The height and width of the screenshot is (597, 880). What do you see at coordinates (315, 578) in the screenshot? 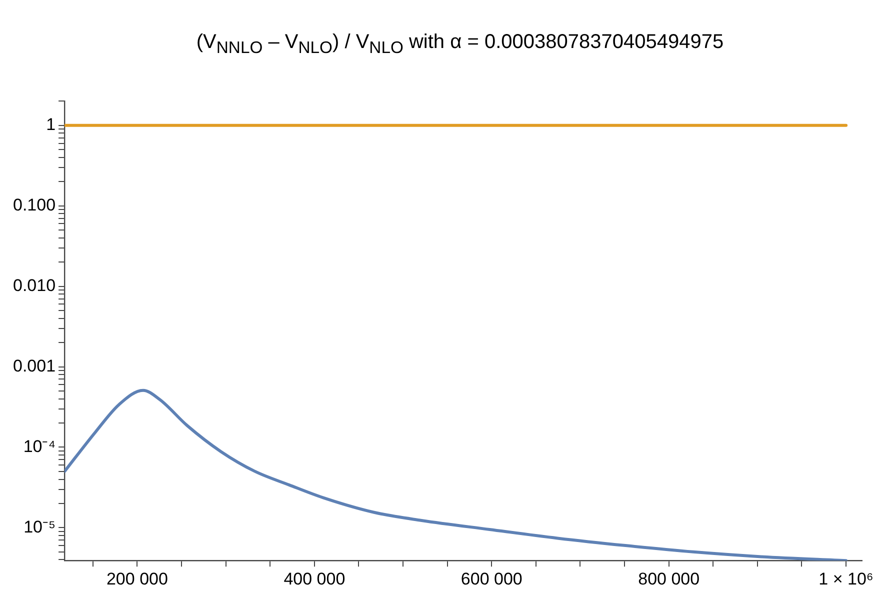
I see `x-tick-label: 400 000` at bounding box center [315, 578].